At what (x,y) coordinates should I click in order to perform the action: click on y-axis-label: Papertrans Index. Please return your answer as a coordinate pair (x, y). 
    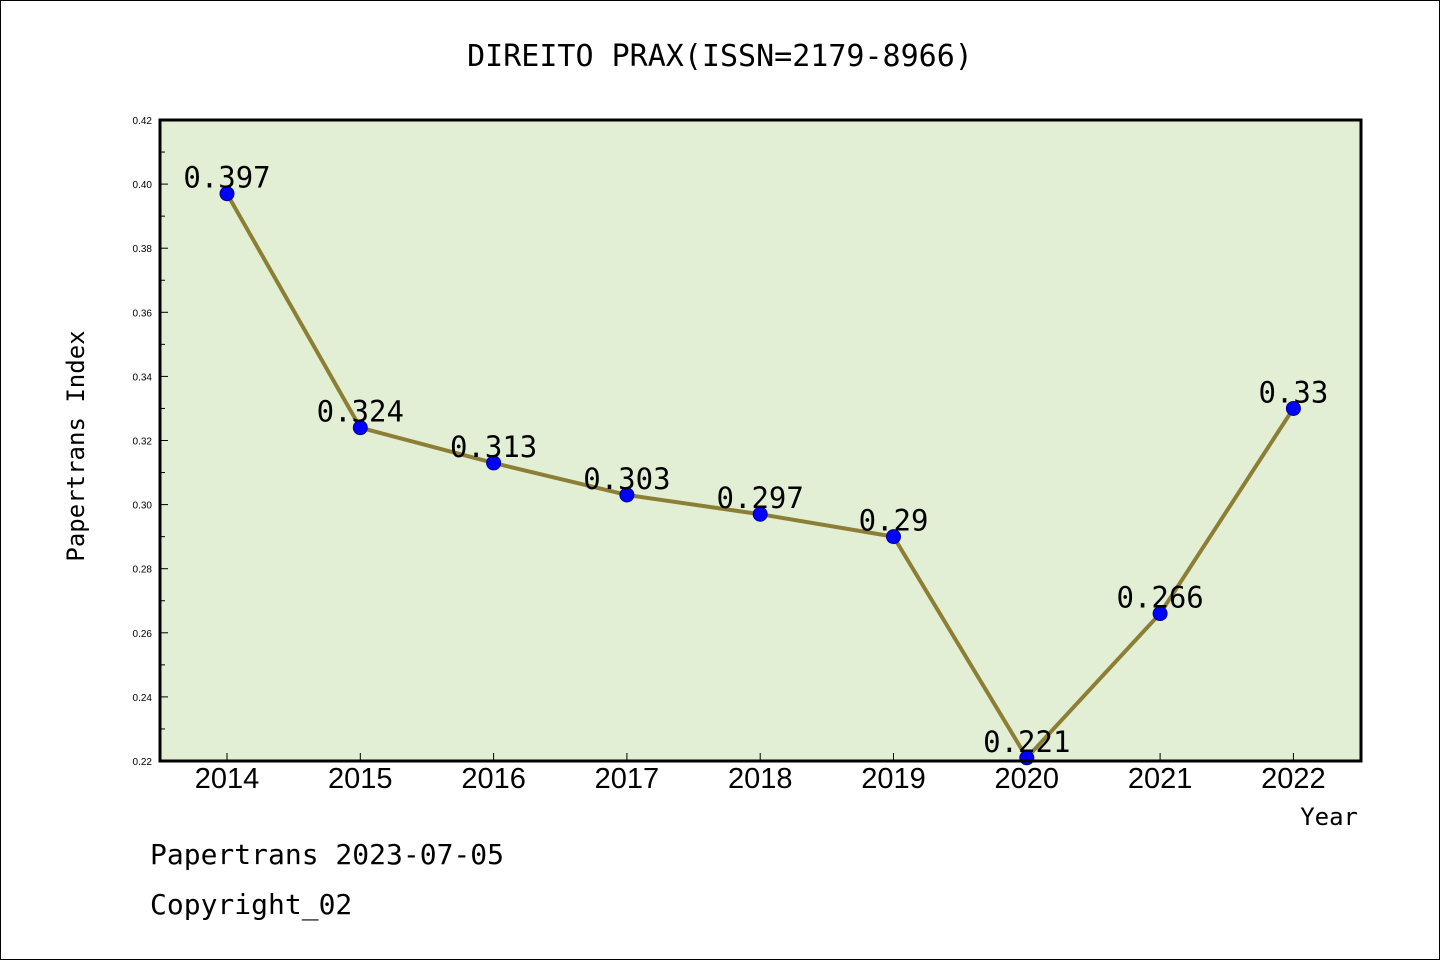
    Looking at the image, I should click on (76, 445).